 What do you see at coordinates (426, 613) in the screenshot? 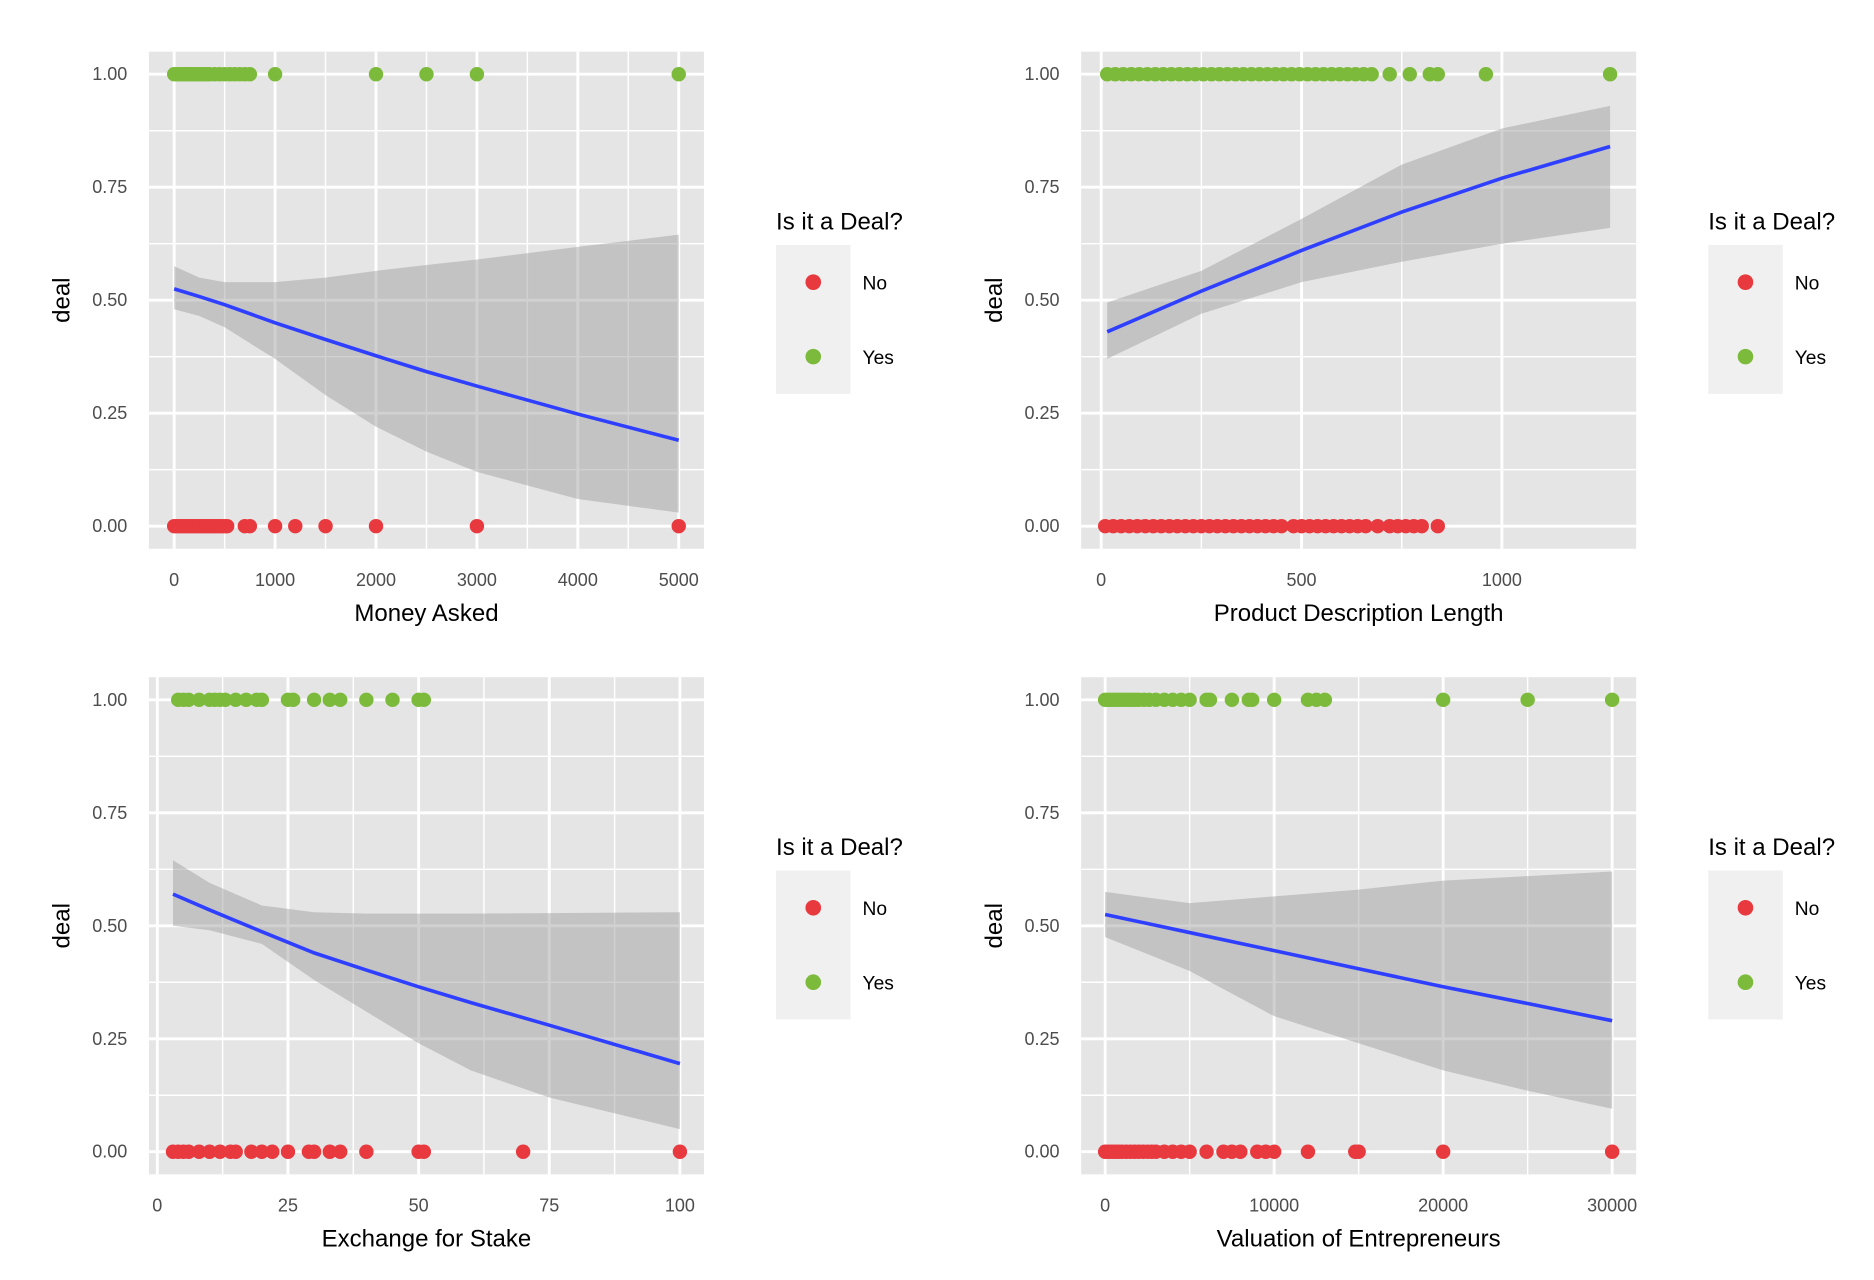
I see `x-axis-title: Money Asked` at bounding box center [426, 613].